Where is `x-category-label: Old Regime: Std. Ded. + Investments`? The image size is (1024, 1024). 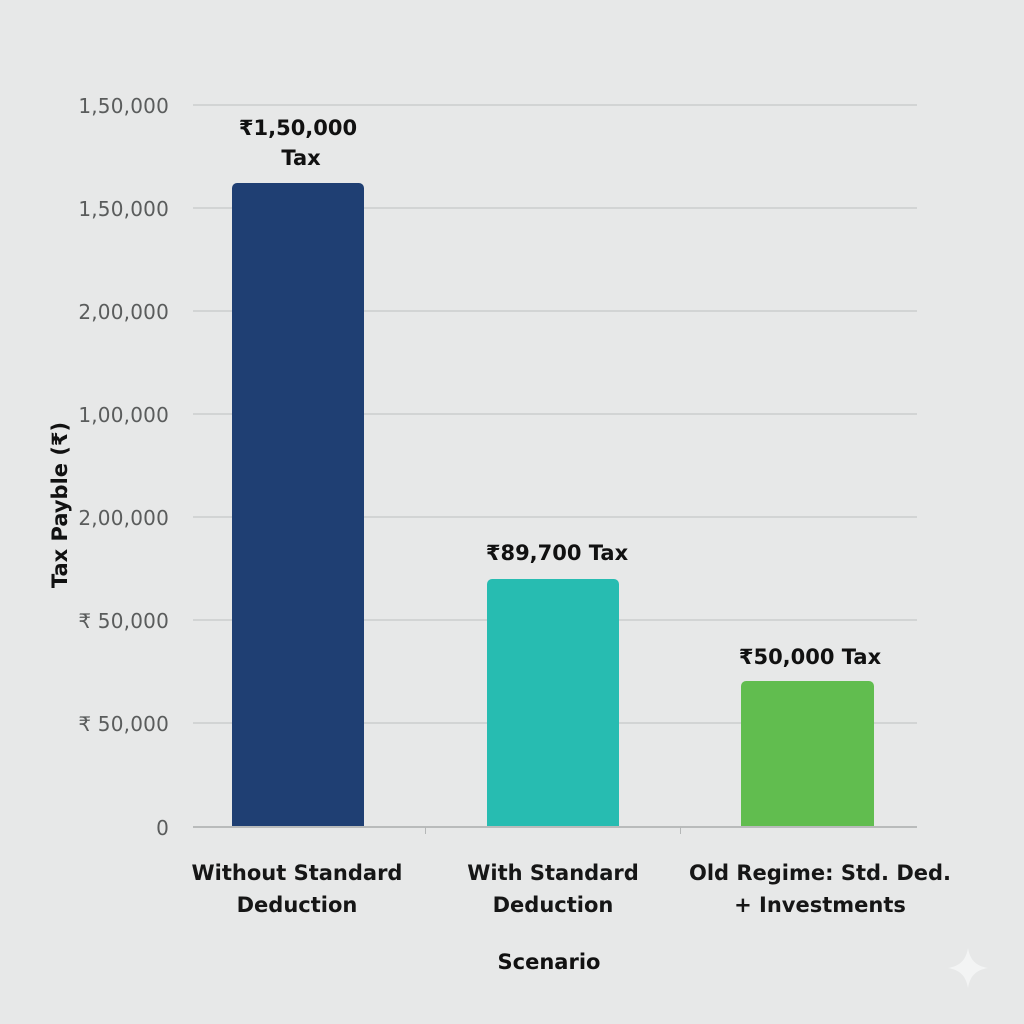 x-category-label: Old Regime: Std. Ded. + Investments is located at coordinates (820, 889).